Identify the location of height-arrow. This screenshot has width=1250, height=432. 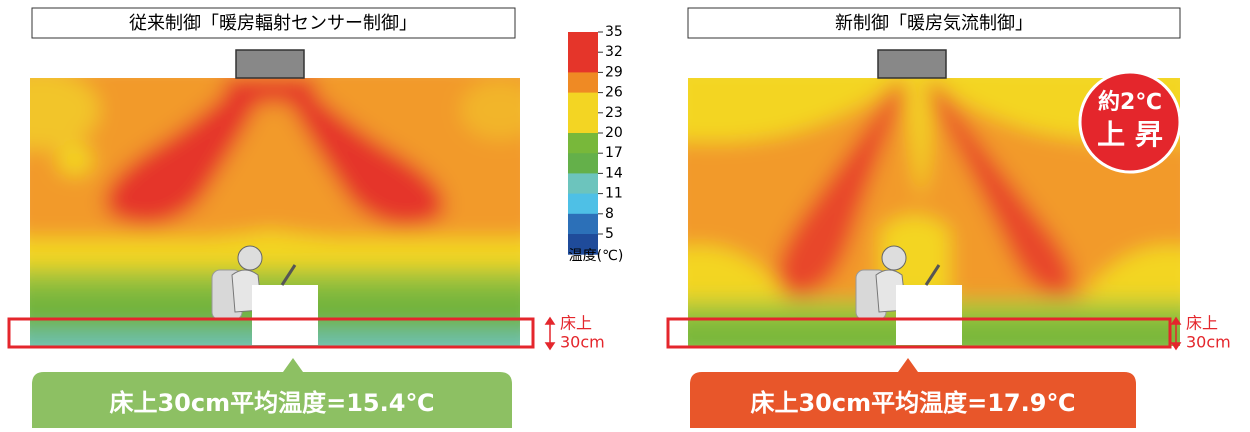
(863, 333).